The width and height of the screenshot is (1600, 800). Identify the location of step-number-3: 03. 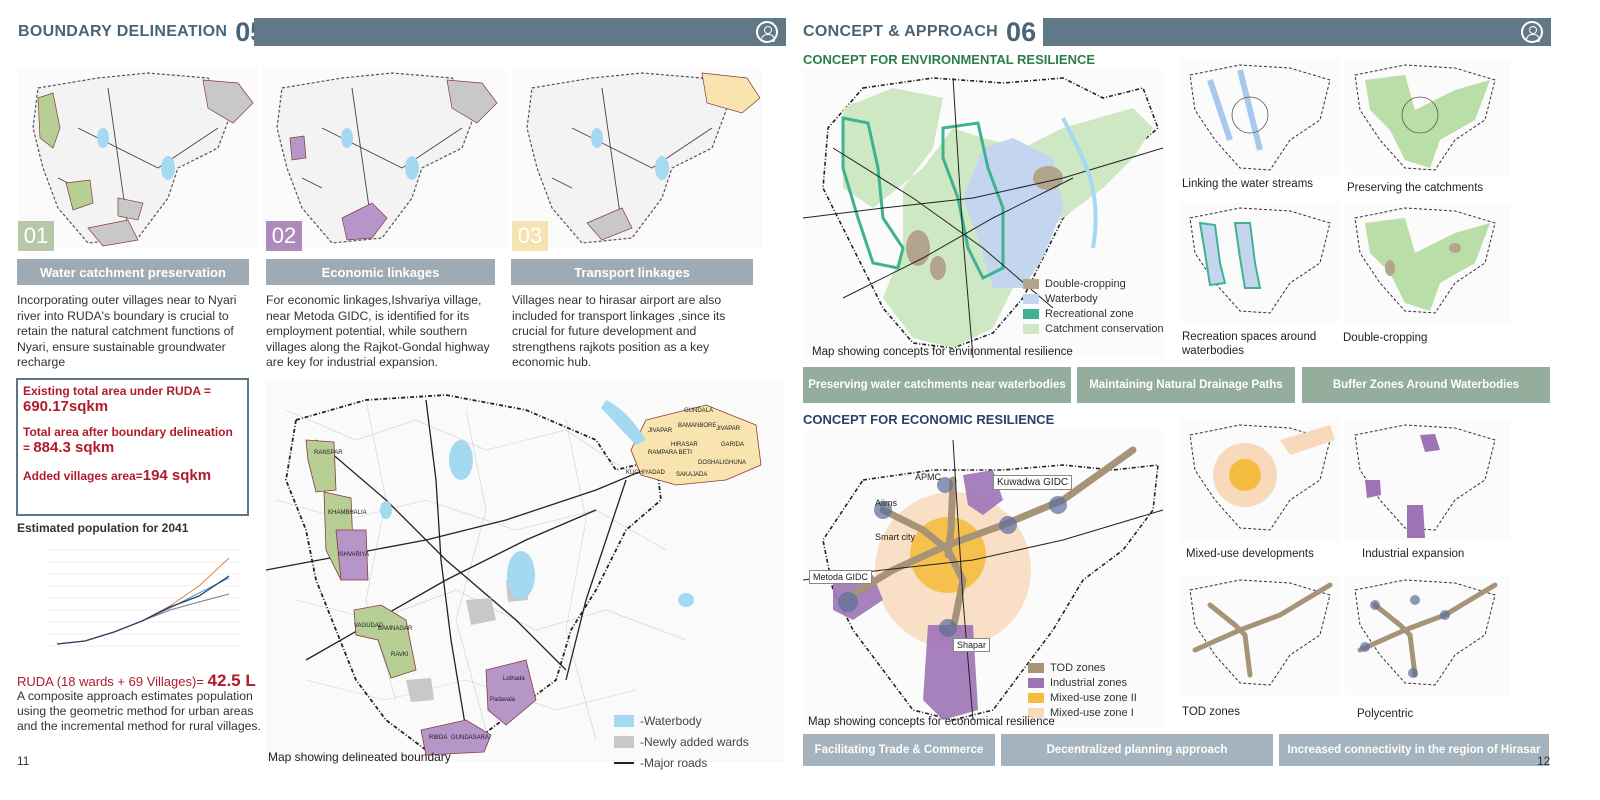
(530, 236).